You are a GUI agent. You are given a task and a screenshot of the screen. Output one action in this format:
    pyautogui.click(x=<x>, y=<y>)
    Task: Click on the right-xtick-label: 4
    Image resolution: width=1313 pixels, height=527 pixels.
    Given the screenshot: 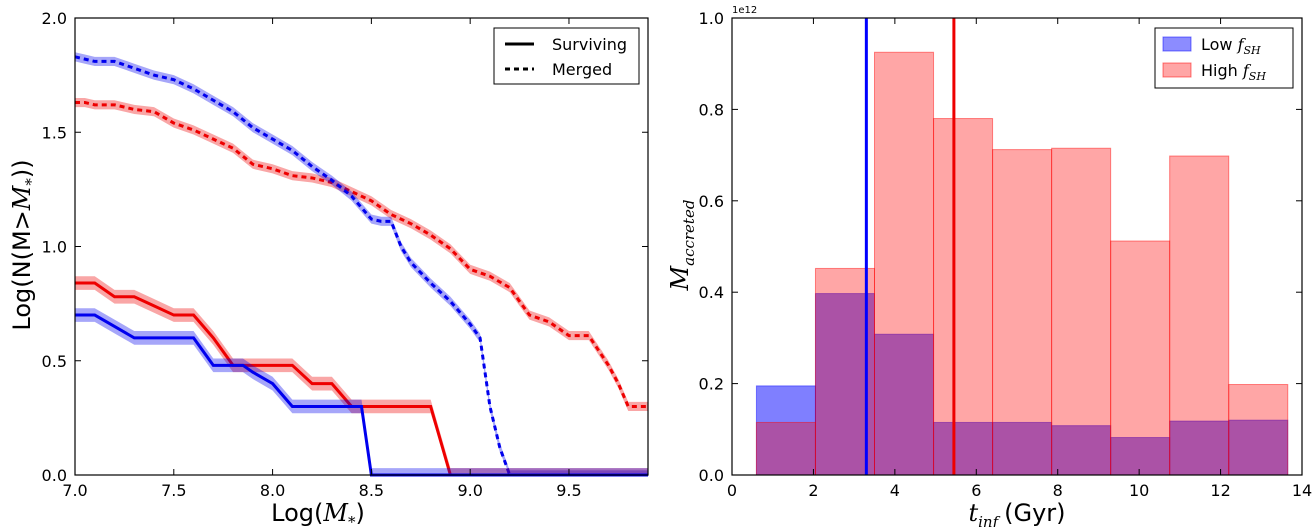 What is the action you would take?
    pyautogui.click(x=895, y=490)
    